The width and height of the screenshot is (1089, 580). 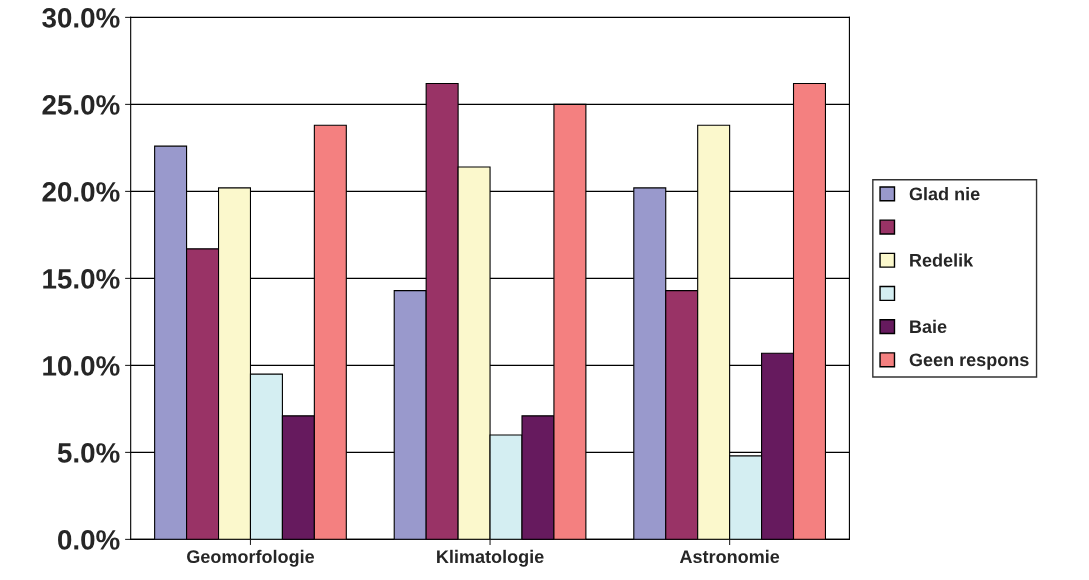 I want to click on x-tick-label: Astronomie, so click(x=729, y=556).